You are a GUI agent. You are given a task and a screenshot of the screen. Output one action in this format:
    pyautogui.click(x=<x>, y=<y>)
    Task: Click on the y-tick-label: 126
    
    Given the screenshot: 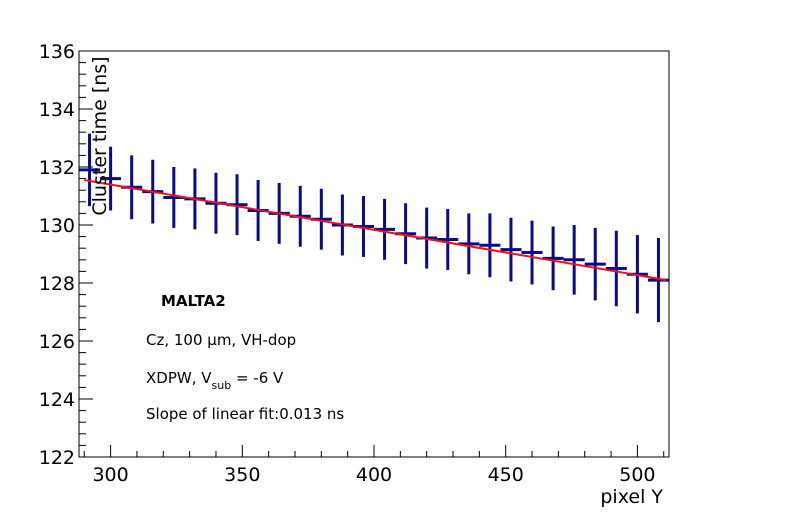 What is the action you would take?
    pyautogui.click(x=57, y=342)
    